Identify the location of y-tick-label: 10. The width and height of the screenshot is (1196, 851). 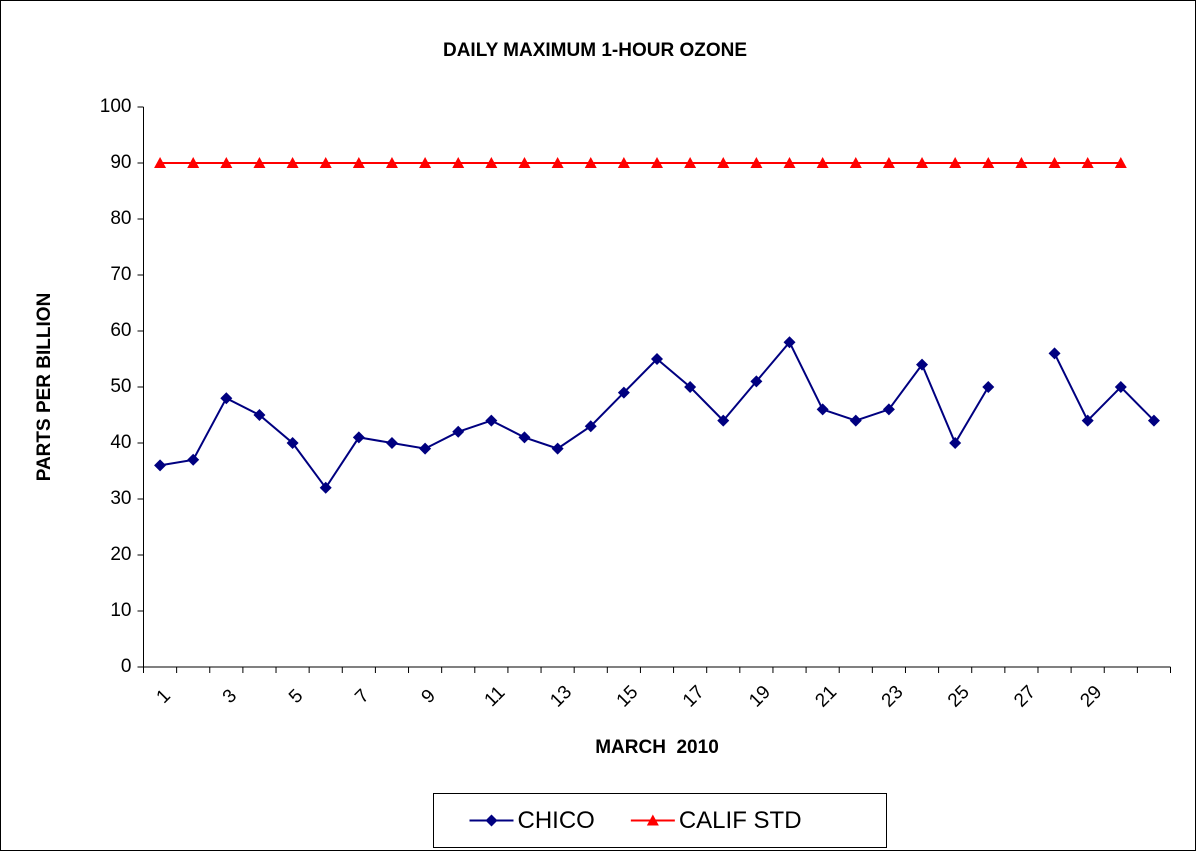
(120, 610).